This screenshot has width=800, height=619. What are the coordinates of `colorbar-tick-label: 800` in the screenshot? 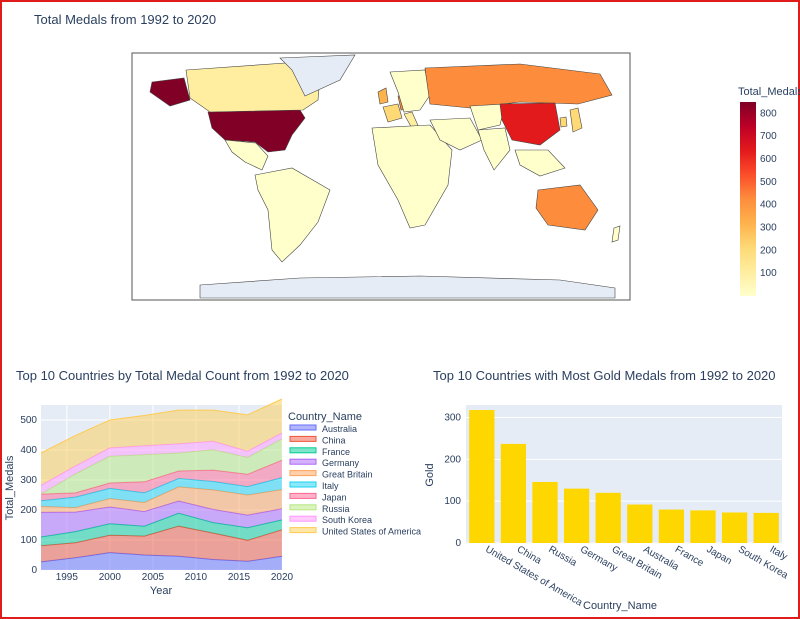 It's located at (768, 113).